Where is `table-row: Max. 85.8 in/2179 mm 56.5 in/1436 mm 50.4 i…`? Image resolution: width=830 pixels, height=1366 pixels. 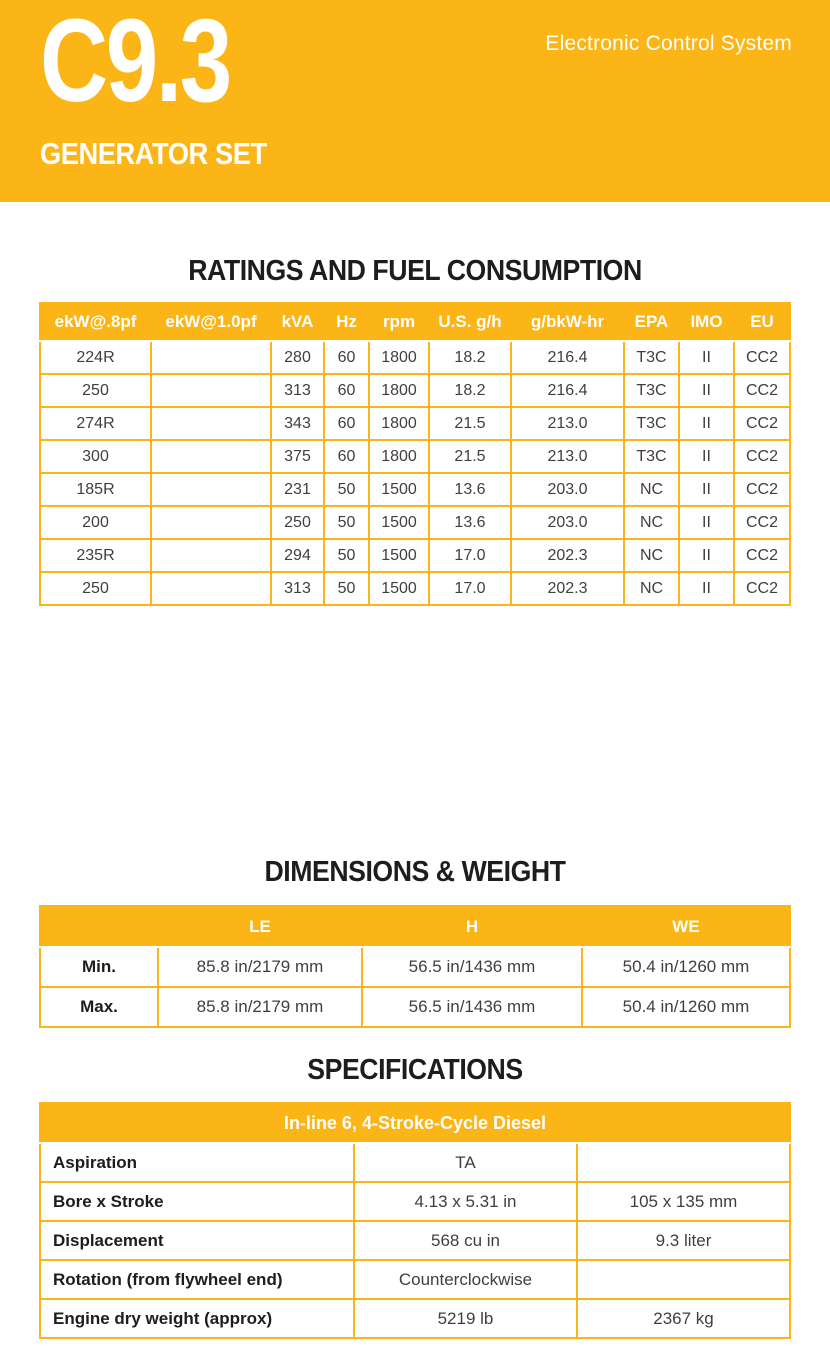 table-row: Max. 85.8 in/2179 mm 56.5 in/1436 mm 50.4 i… is located at coordinates (415, 1007).